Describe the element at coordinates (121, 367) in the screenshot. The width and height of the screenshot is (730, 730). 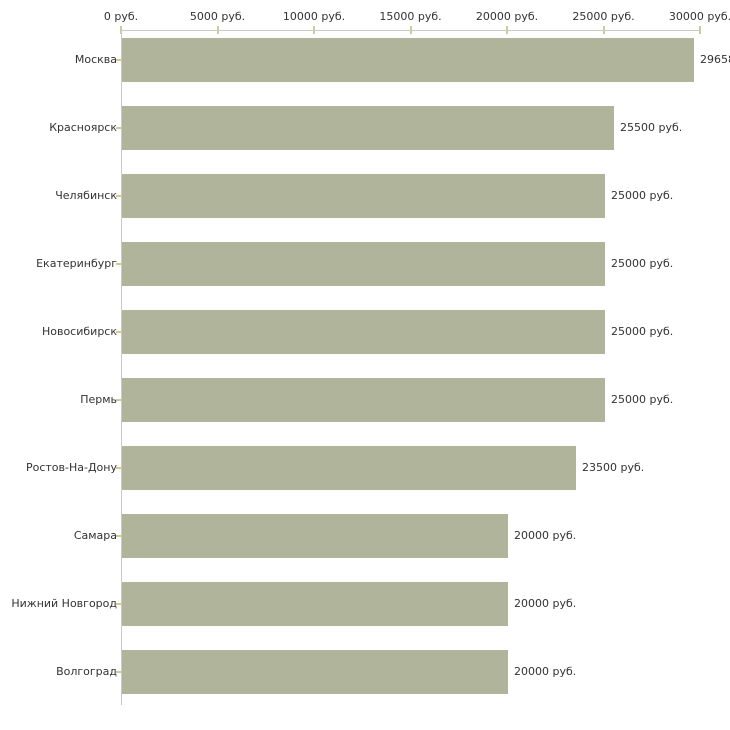
I see `y-axis-line` at that location.